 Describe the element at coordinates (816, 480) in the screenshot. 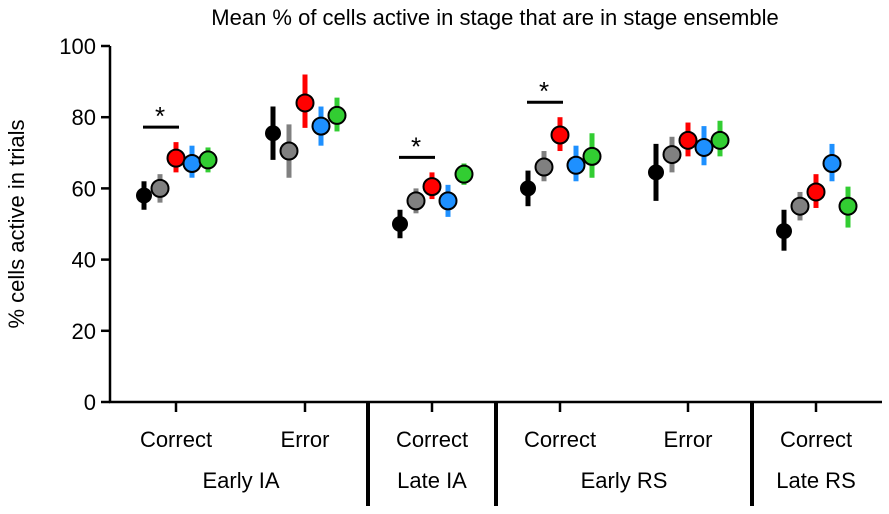

I see `stage-label: Late RS` at that location.